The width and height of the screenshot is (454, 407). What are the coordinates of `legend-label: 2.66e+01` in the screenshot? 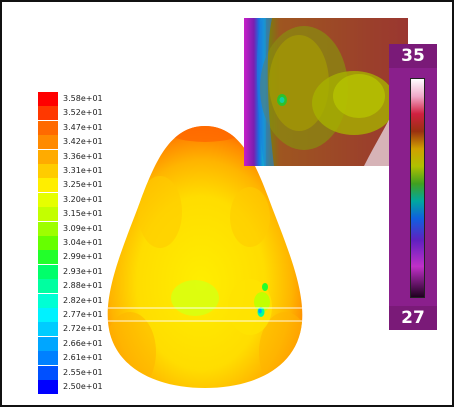 It's located at (83, 343).